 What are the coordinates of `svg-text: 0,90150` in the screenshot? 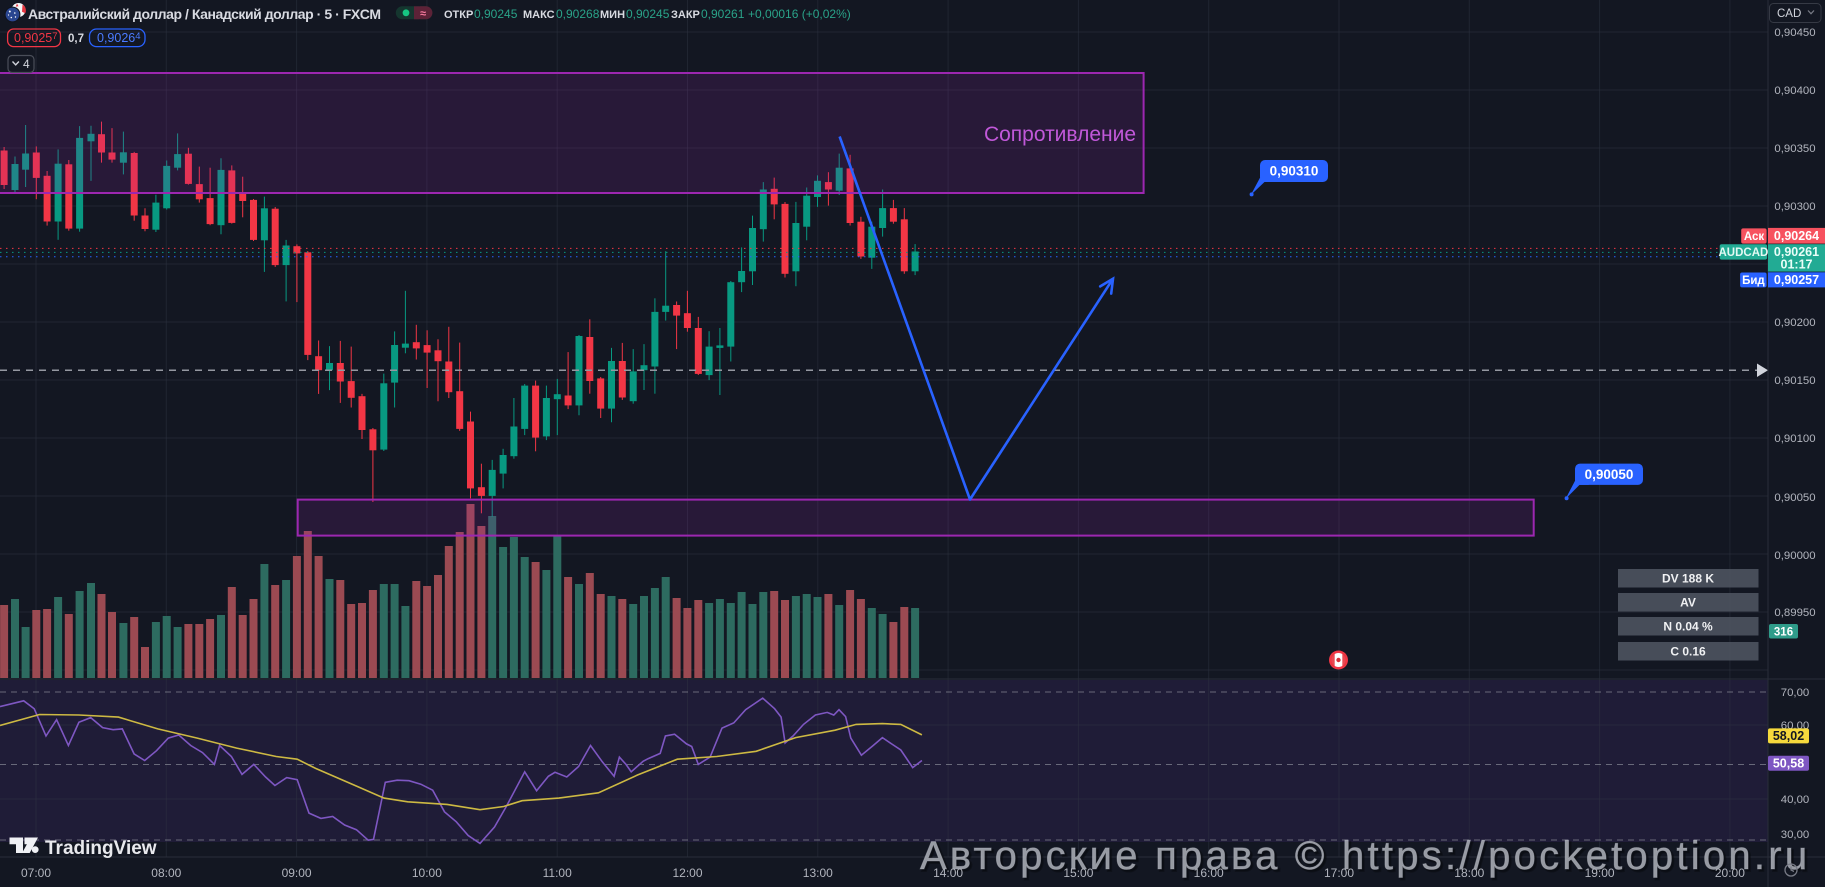 It's located at (1794, 381).